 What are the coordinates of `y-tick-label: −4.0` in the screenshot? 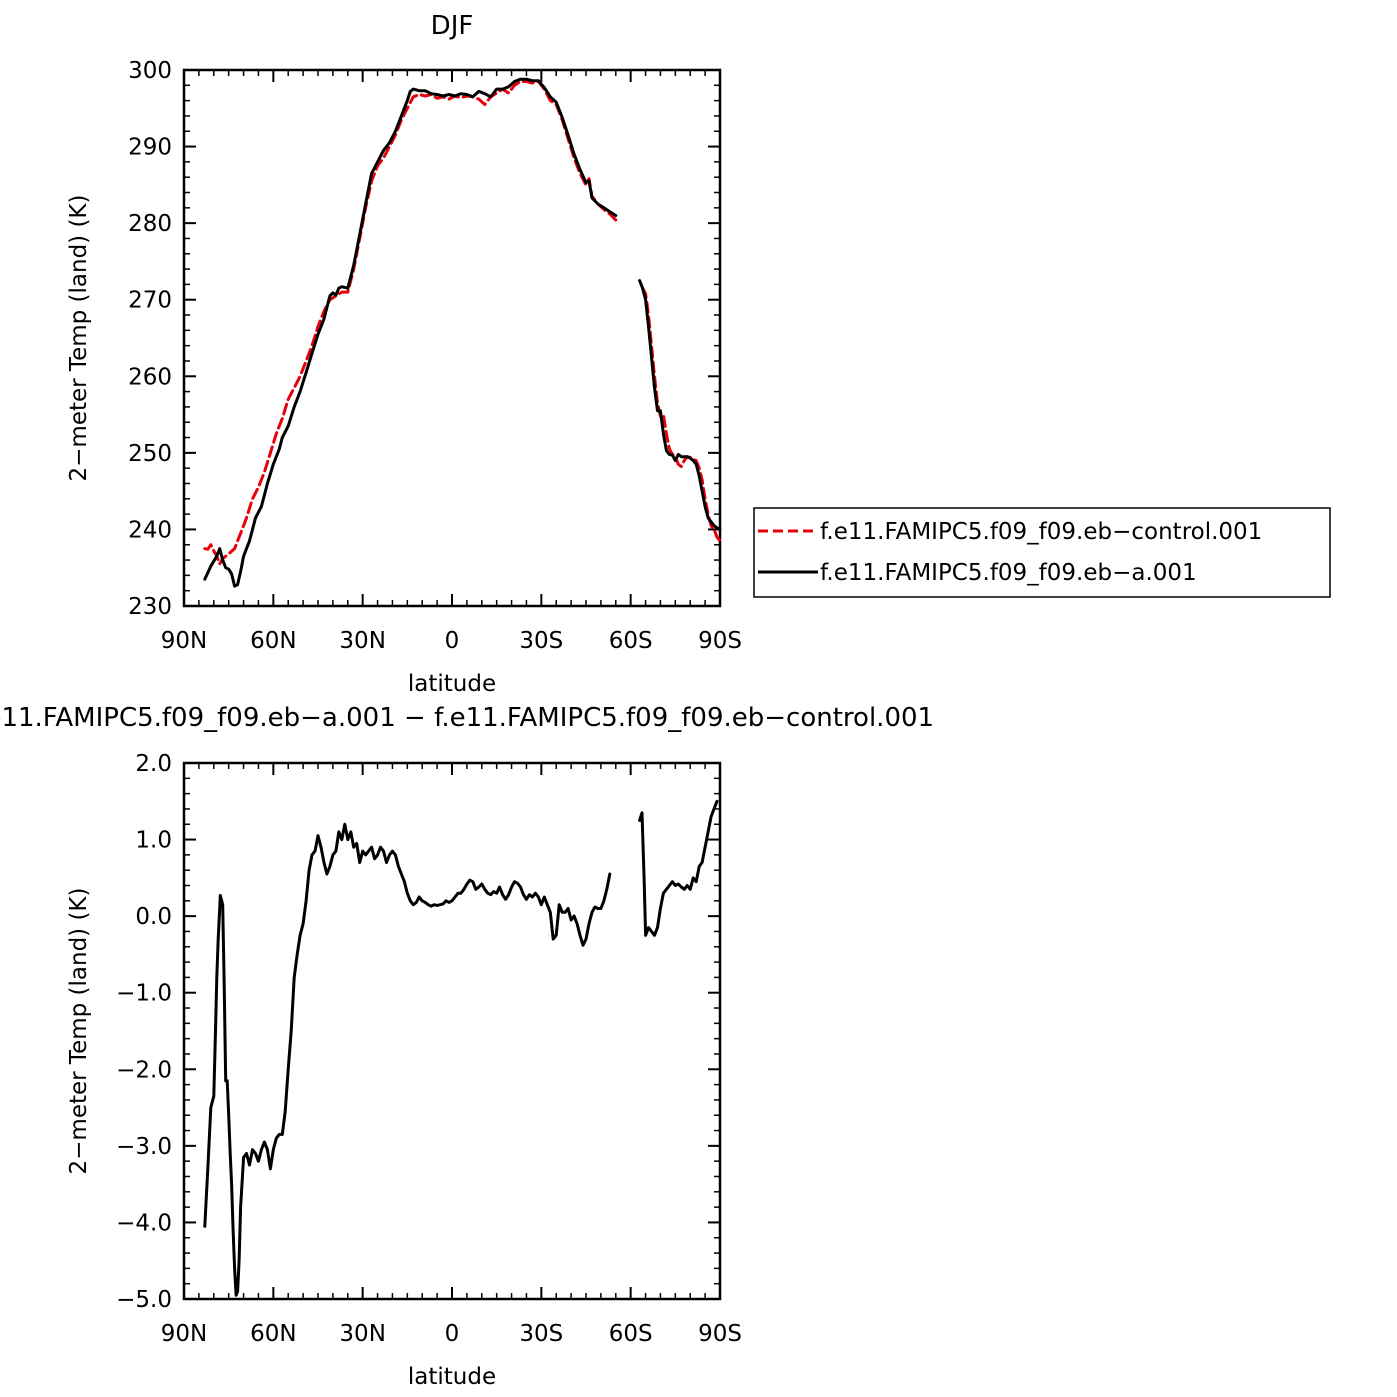 It's located at (144, 1223).